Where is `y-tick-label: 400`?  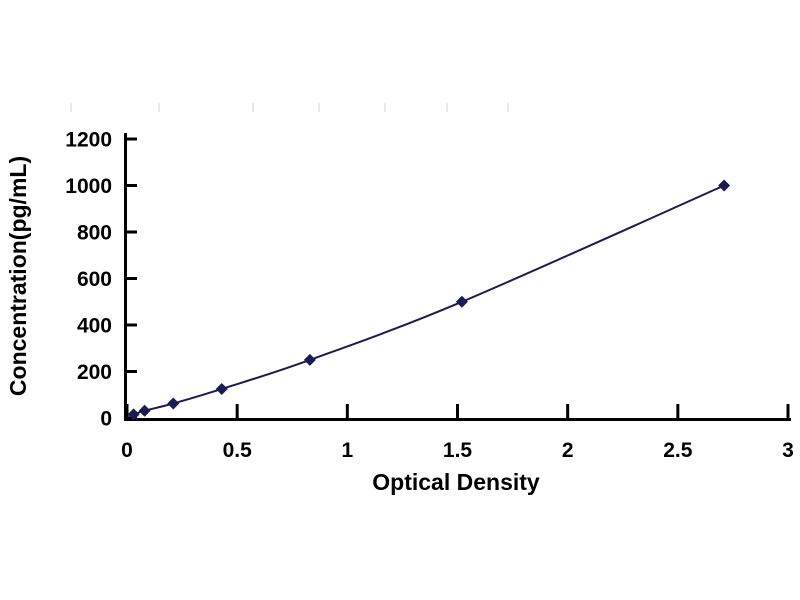
y-tick-label: 400 is located at coordinates (94, 326).